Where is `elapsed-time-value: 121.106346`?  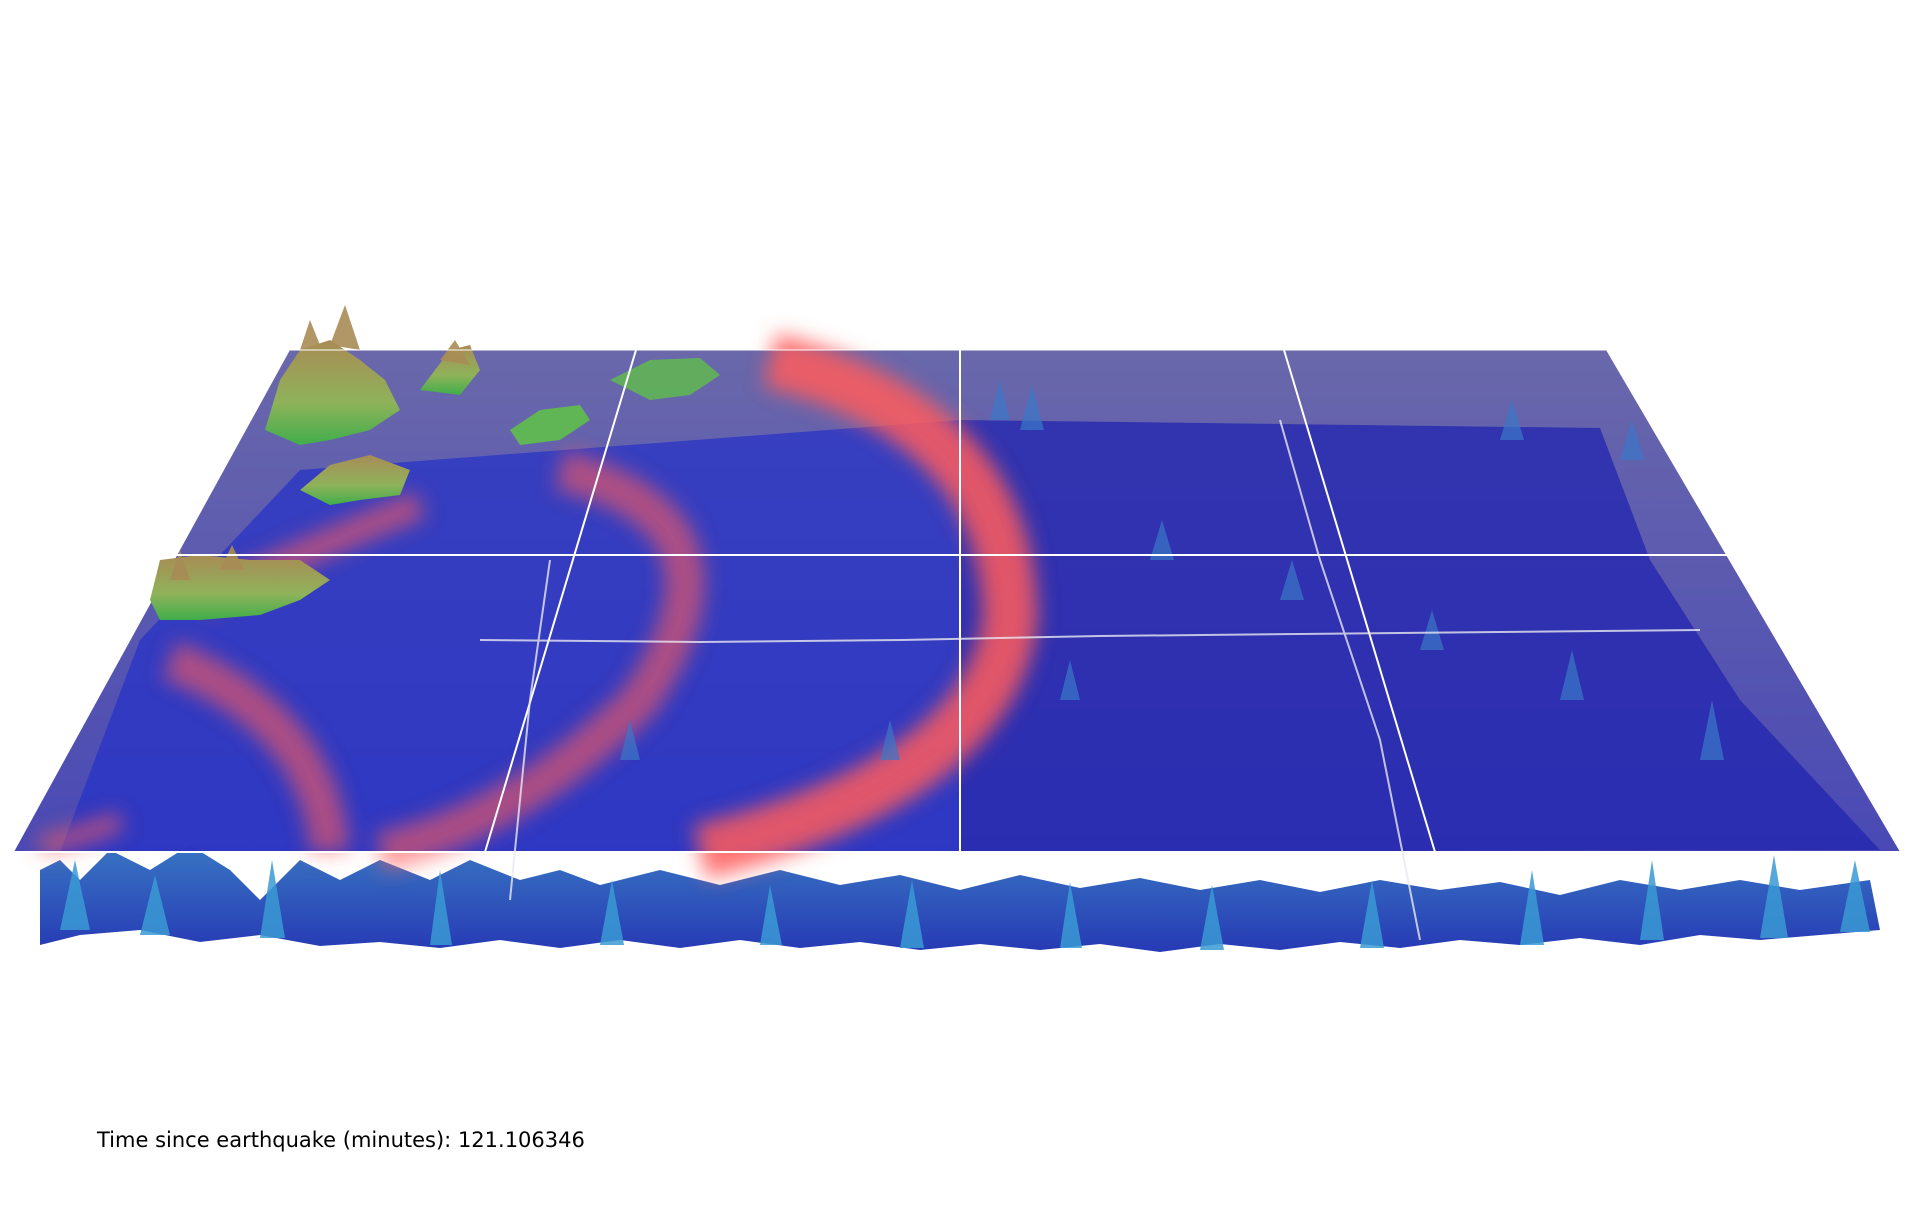 elapsed-time-value: 121.106346 is located at coordinates (521, 1140).